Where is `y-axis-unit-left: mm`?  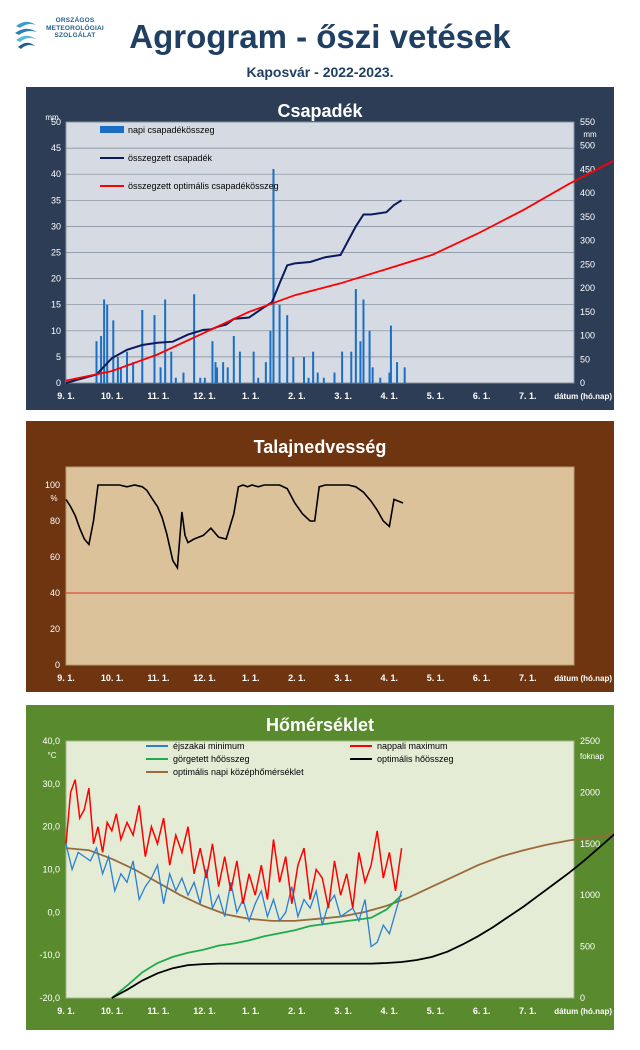 y-axis-unit-left: mm is located at coordinates (52, 117).